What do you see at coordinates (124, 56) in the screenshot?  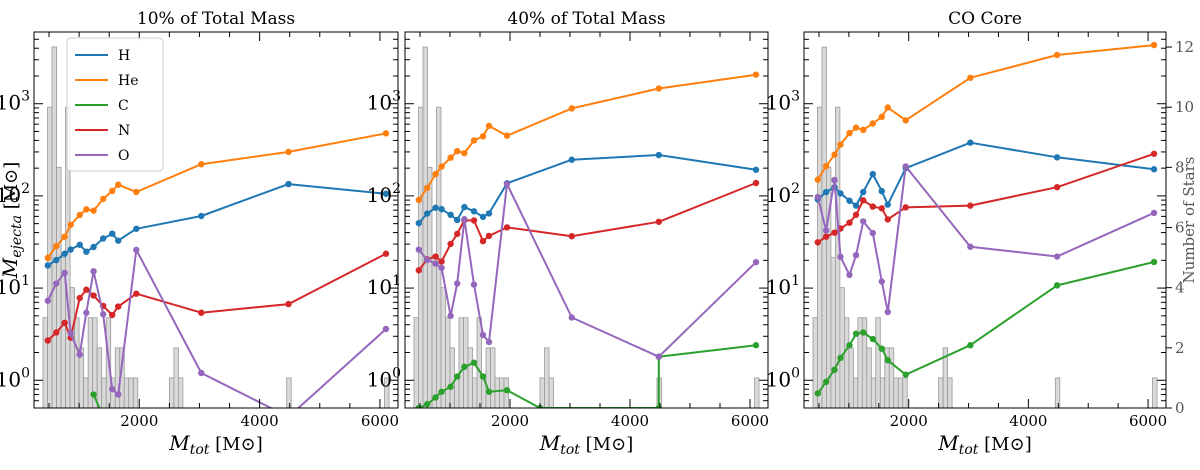 I see `legend-label-H: H` at bounding box center [124, 56].